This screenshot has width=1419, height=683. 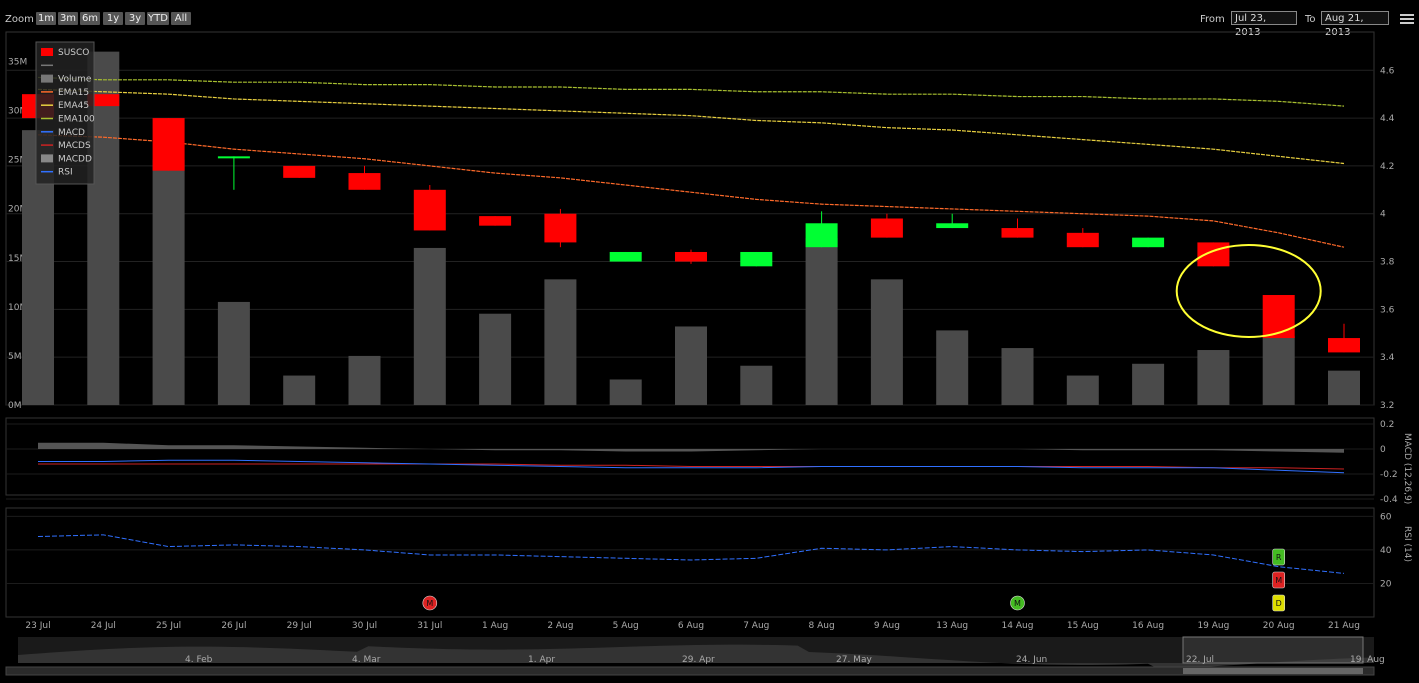 I want to click on price-axis-tick: 4, so click(x=1383, y=215).